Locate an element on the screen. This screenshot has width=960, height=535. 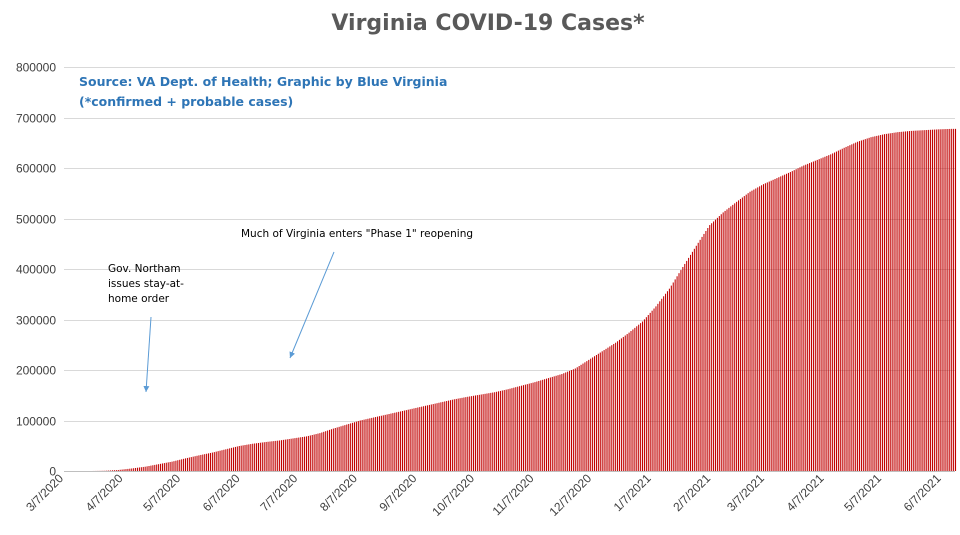
chart-title: Virginia COVID-19 Cases* is located at coordinates (488, 23).